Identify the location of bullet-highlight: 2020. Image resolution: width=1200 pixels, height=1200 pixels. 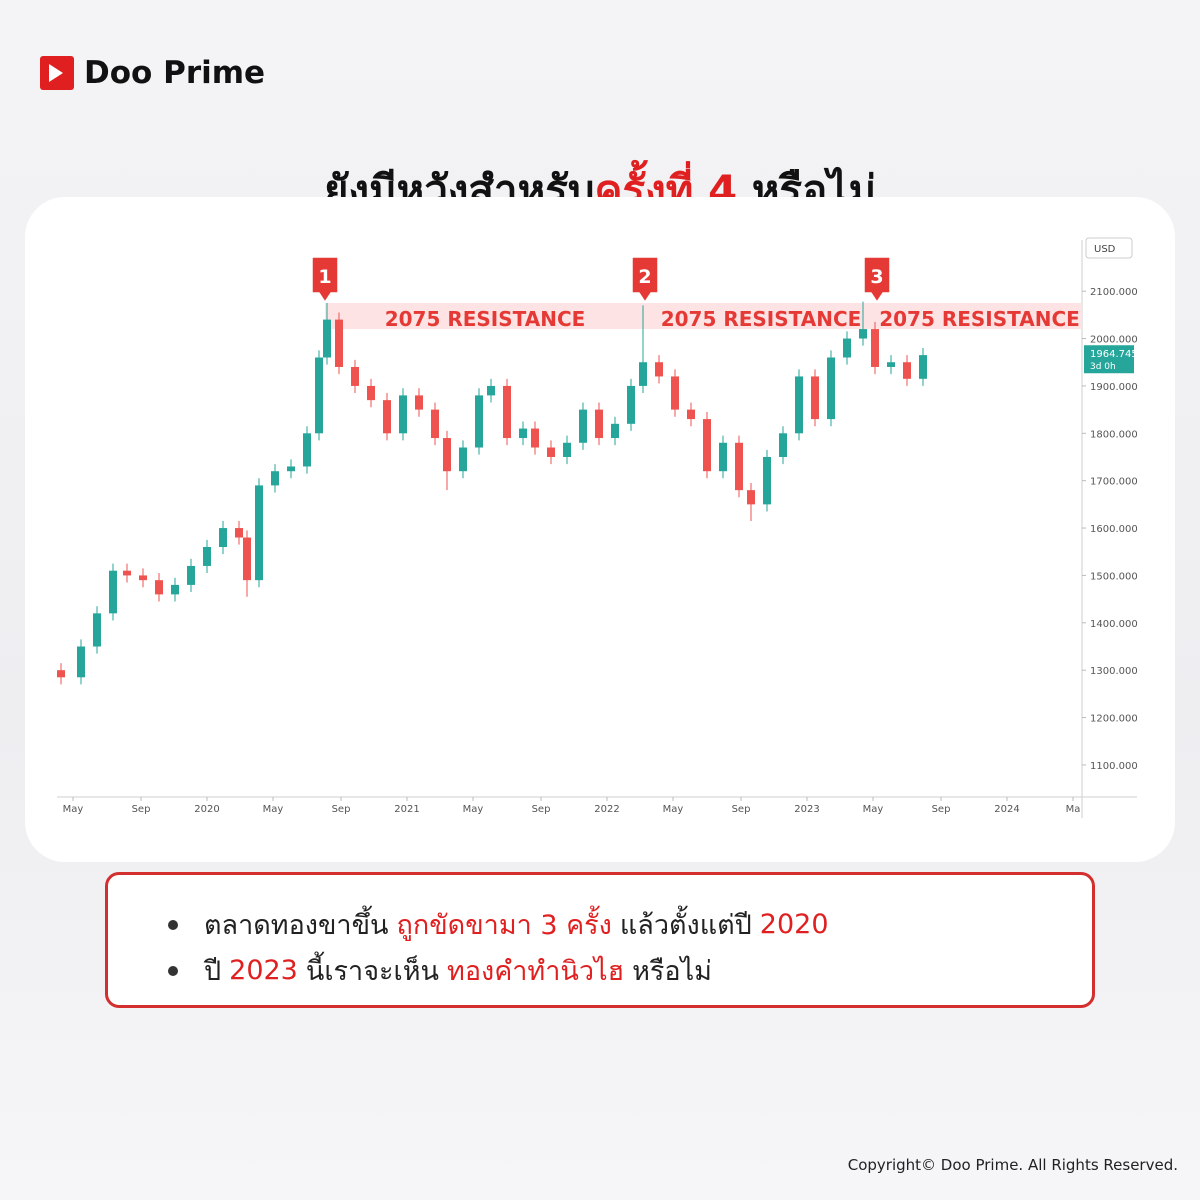
(794, 924).